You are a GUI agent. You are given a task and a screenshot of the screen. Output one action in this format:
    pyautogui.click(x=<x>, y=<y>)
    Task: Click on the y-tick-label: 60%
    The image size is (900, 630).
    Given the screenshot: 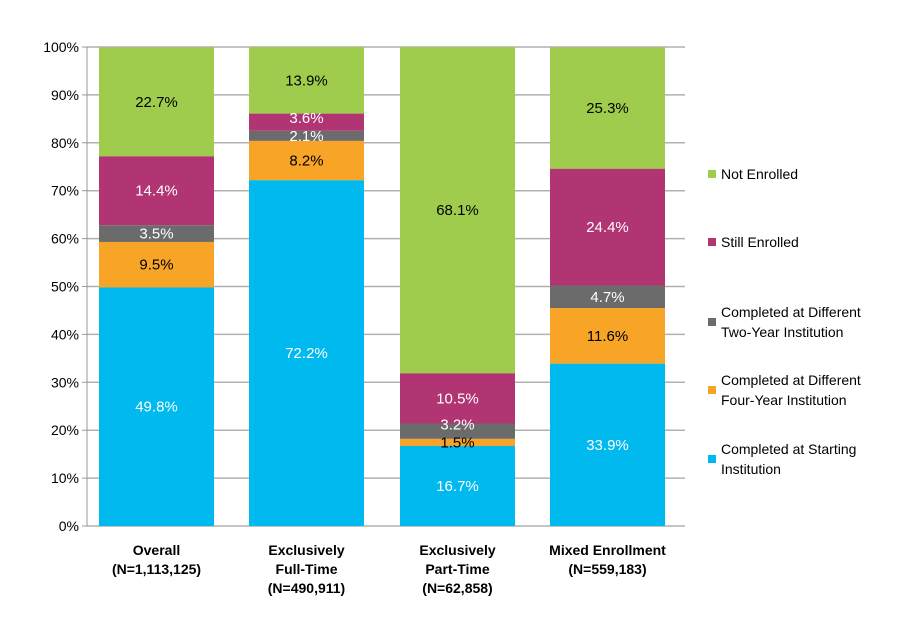 What is the action you would take?
    pyautogui.click(x=65, y=239)
    